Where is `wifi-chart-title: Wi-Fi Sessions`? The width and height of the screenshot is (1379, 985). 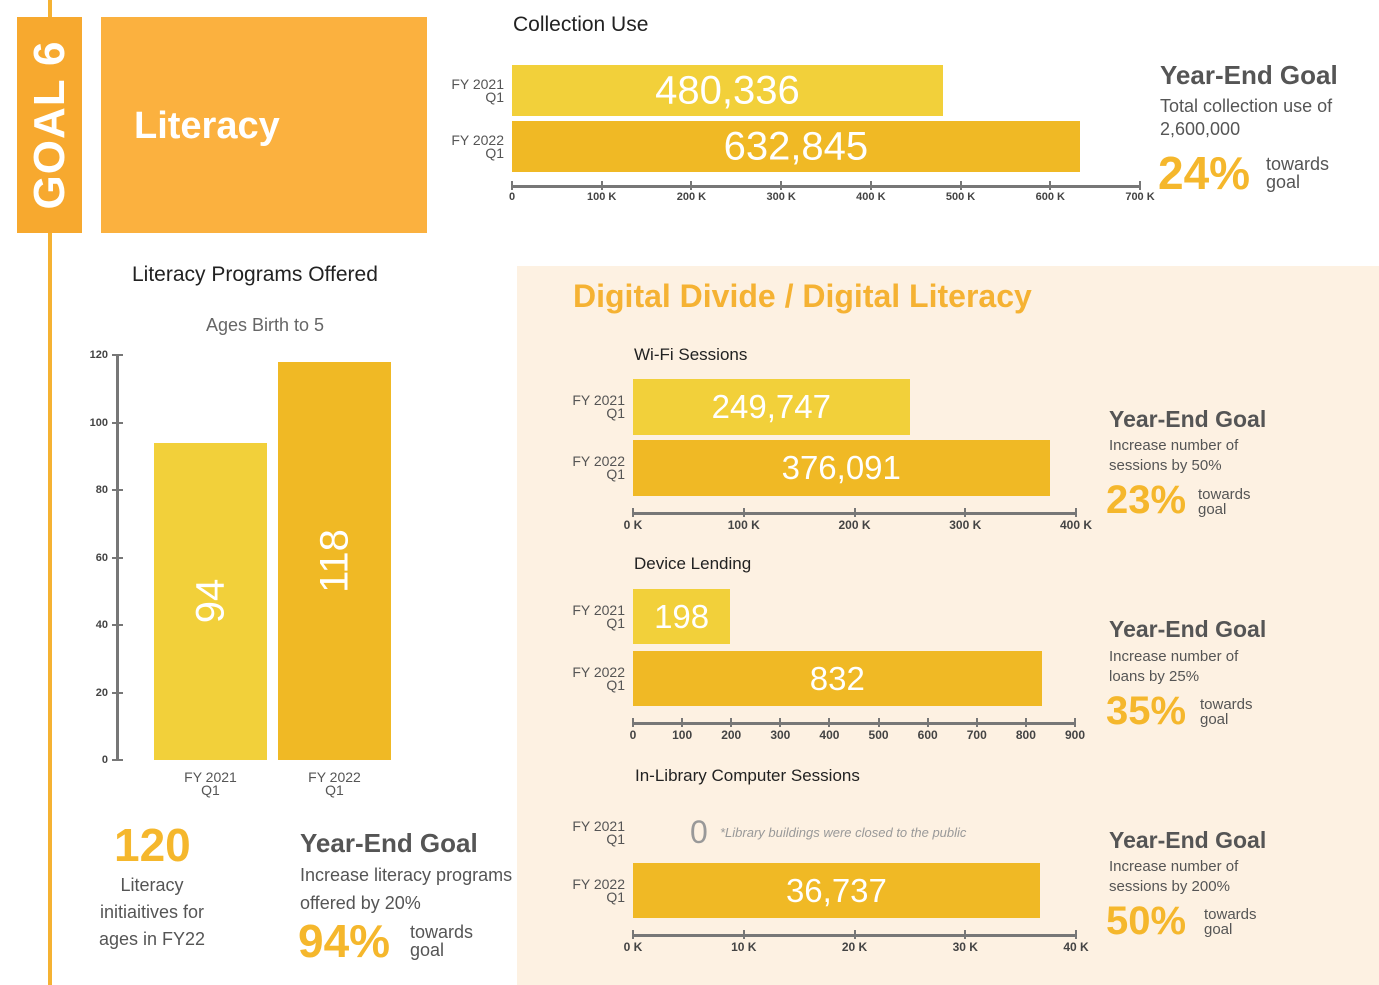
wifi-chart-title: Wi-Fi Sessions is located at coordinates (691, 354).